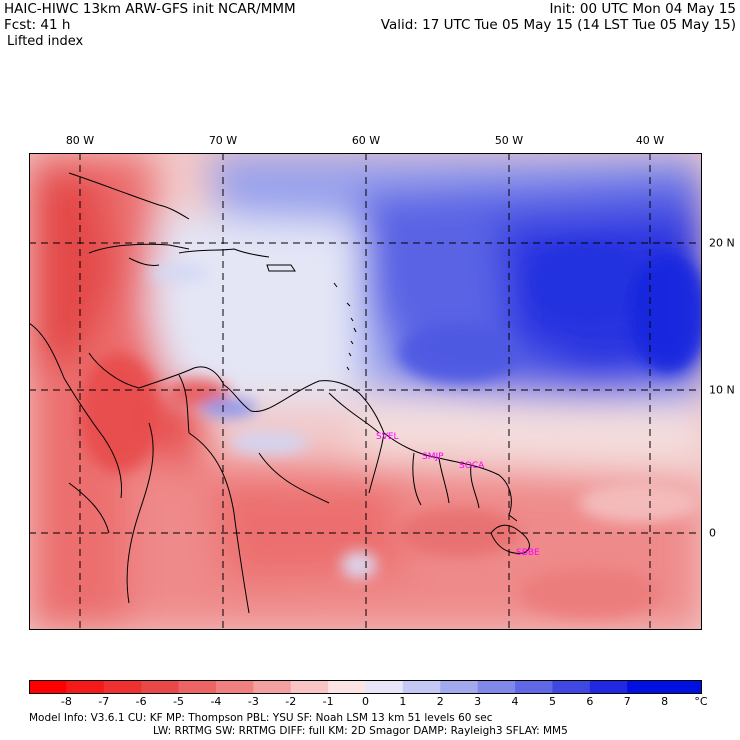 This screenshot has width=740, height=740. What do you see at coordinates (472, 466) in the screenshot?
I see `station-soca: SOCA` at bounding box center [472, 466].